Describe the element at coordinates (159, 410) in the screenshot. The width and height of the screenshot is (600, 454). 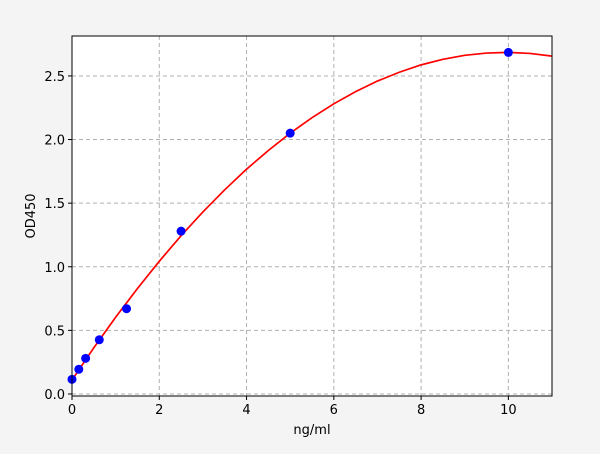
I see `x-tick-label: 2` at that location.